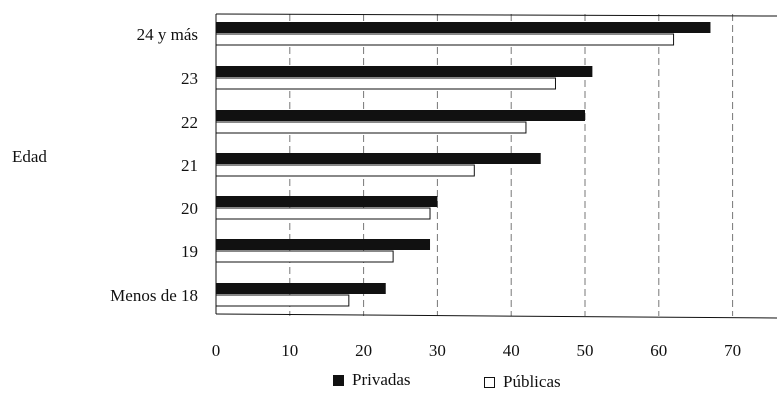 The width and height of the screenshot is (777, 413). What do you see at coordinates (496, 15) in the screenshot?
I see `top-border-line` at bounding box center [496, 15].